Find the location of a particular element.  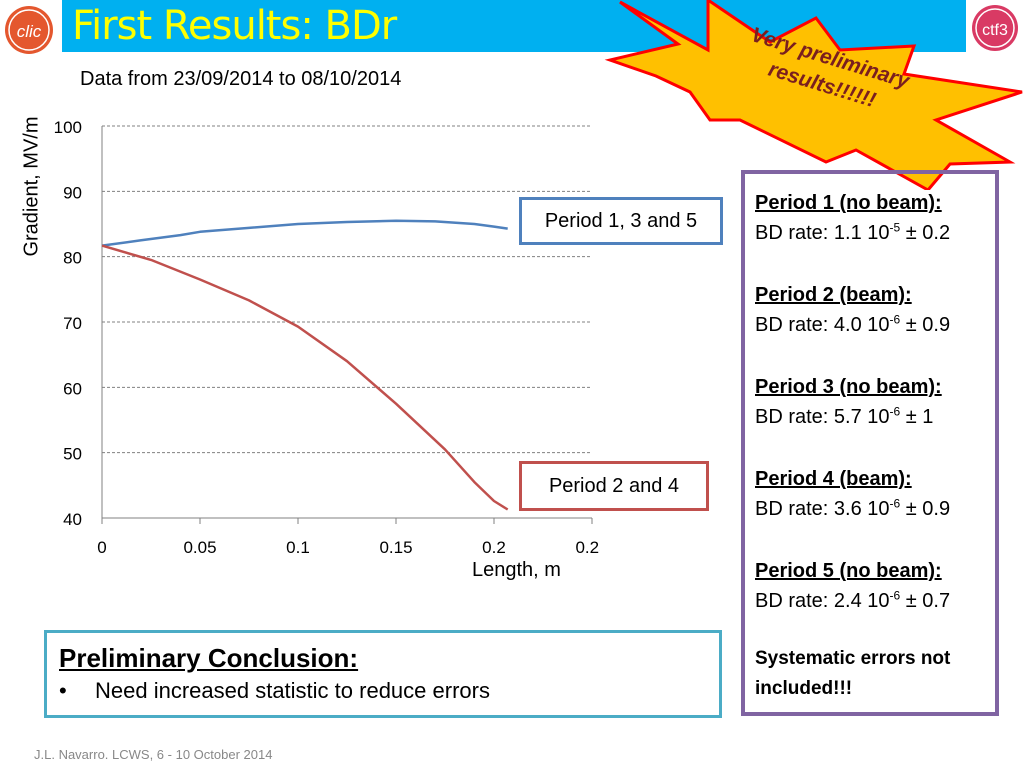

x-tick-label: 0.05 is located at coordinates (199, 547).